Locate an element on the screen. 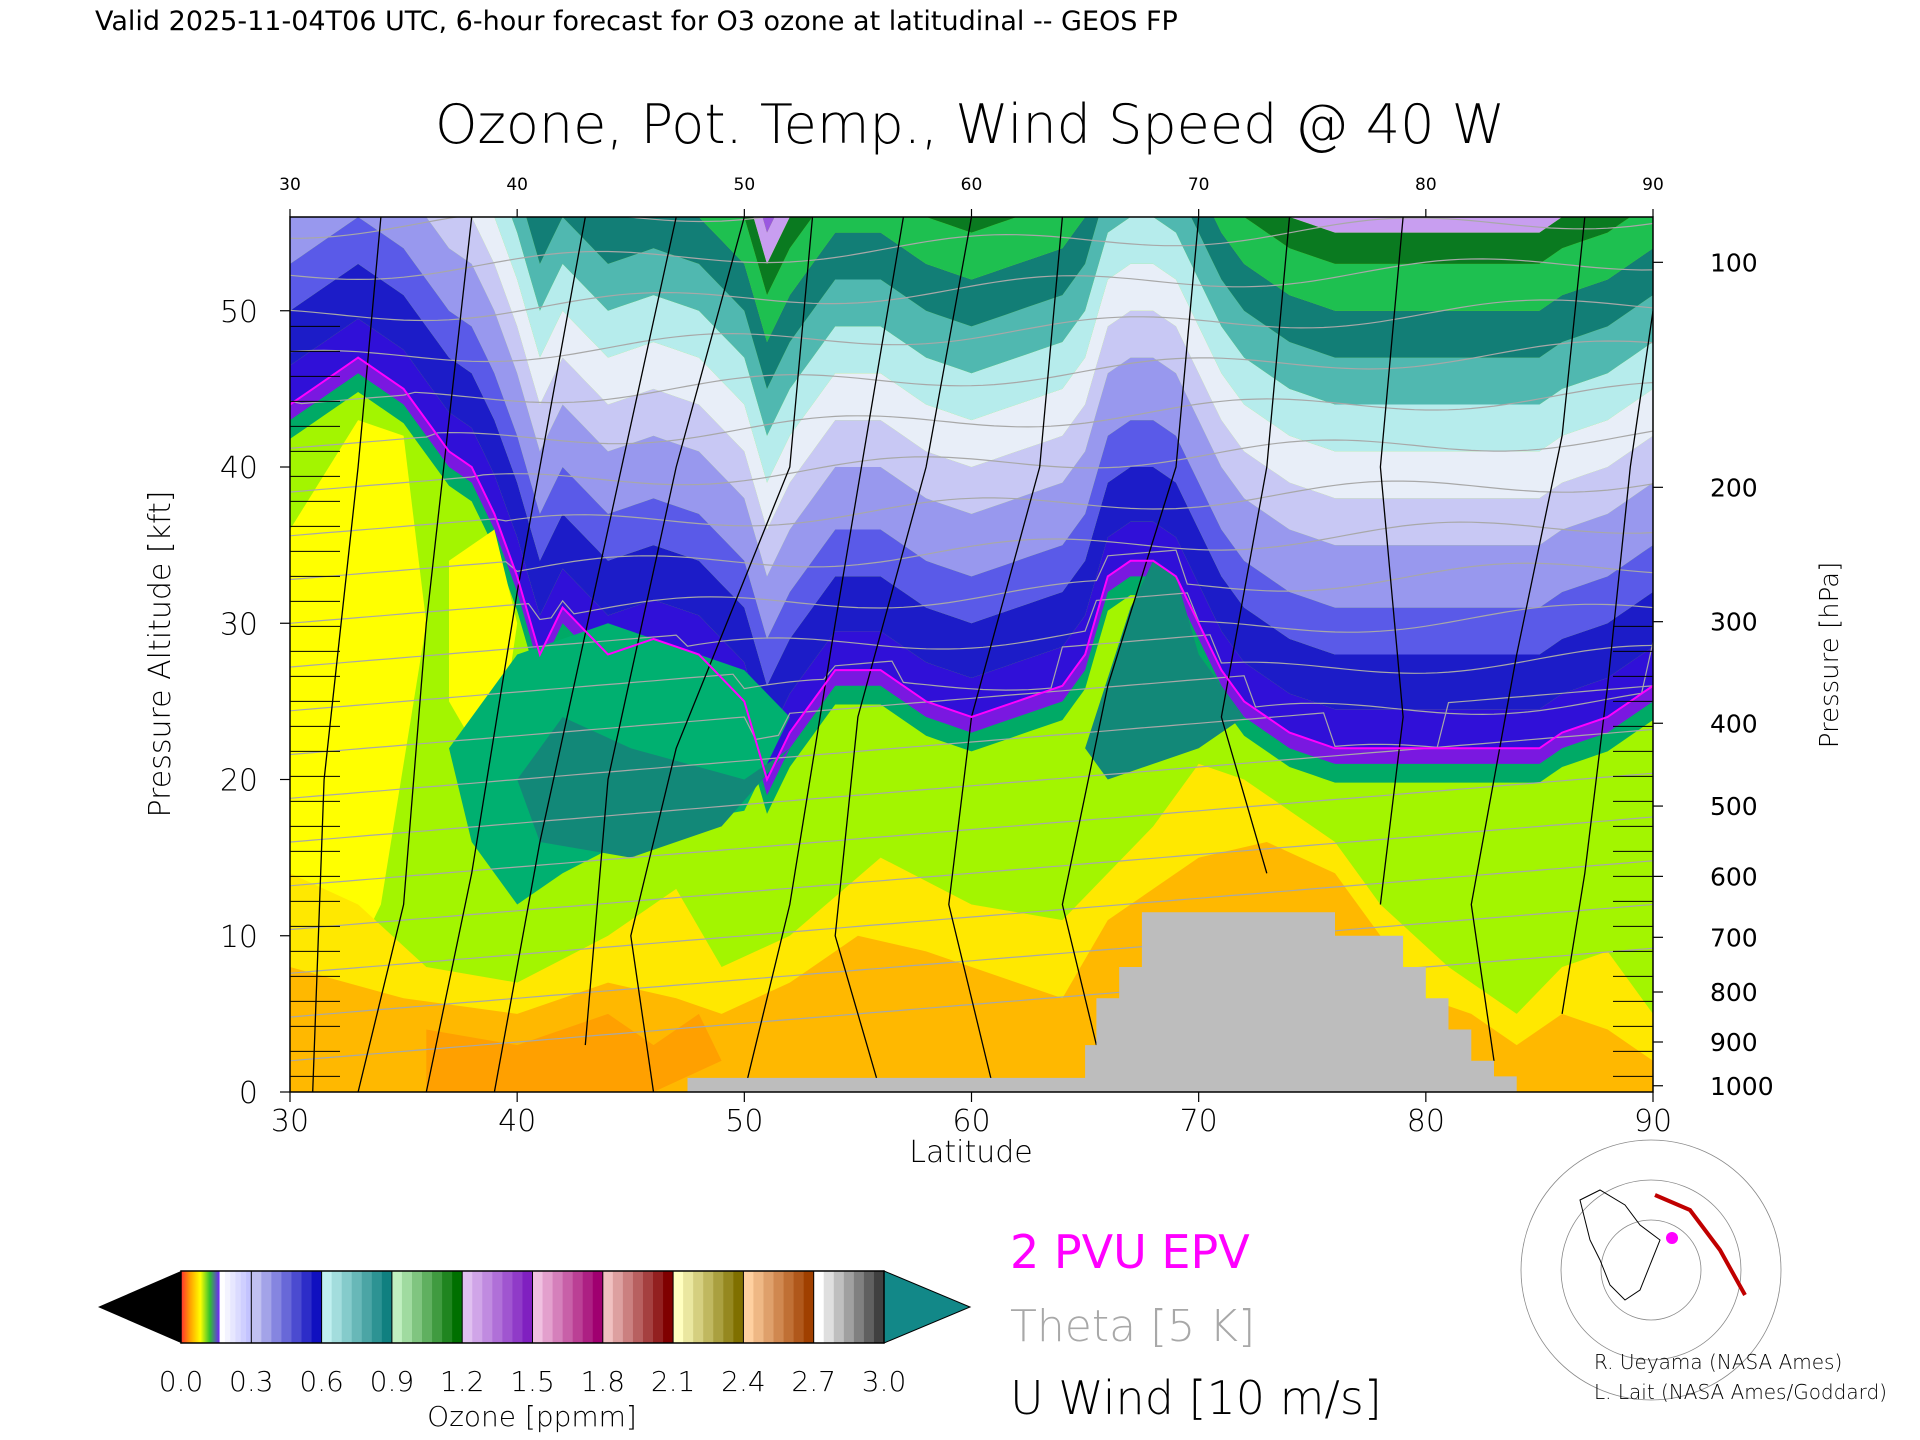 The height and width of the screenshot is (1440, 1920). y-tick-label: 40 is located at coordinates (239, 468).